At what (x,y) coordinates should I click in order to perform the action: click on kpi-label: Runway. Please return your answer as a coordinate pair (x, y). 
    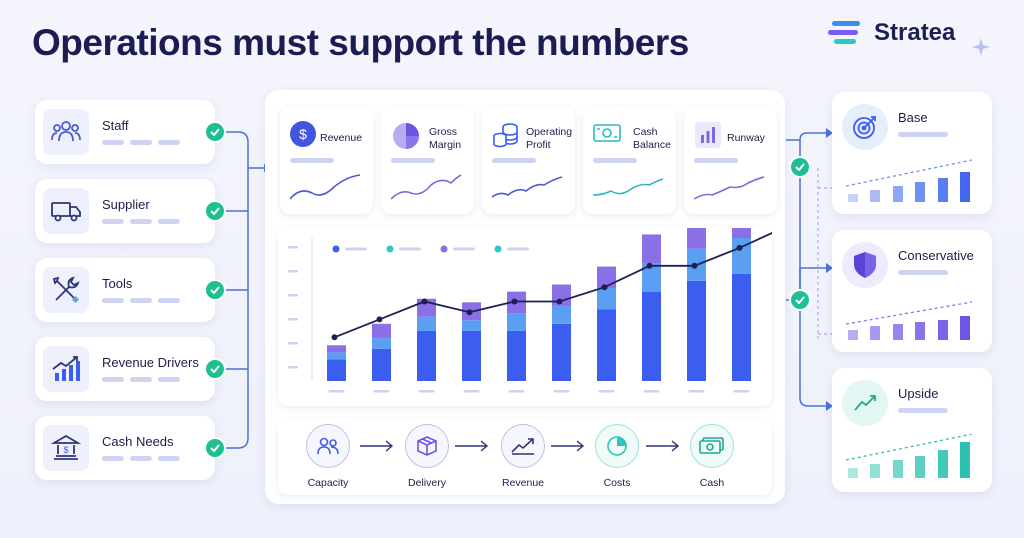
    Looking at the image, I should click on (746, 138).